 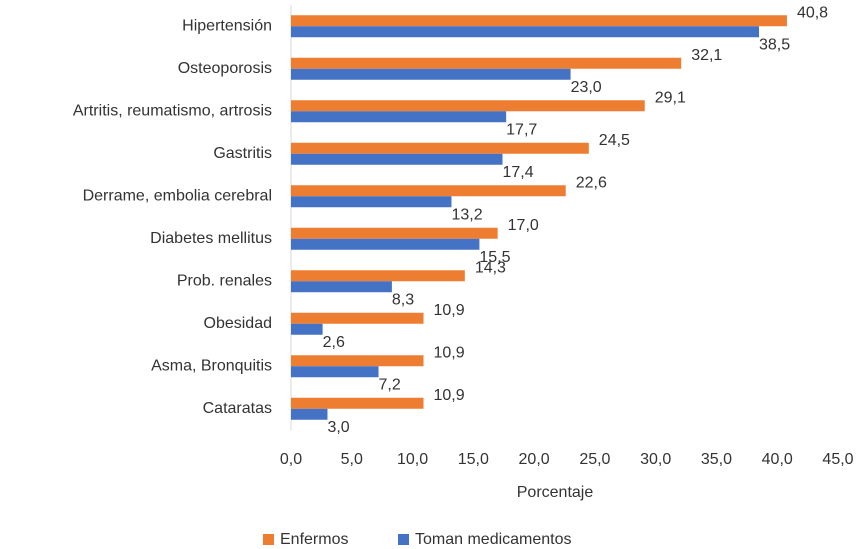 I want to click on x-tick-label: 45,0, so click(x=837, y=459).